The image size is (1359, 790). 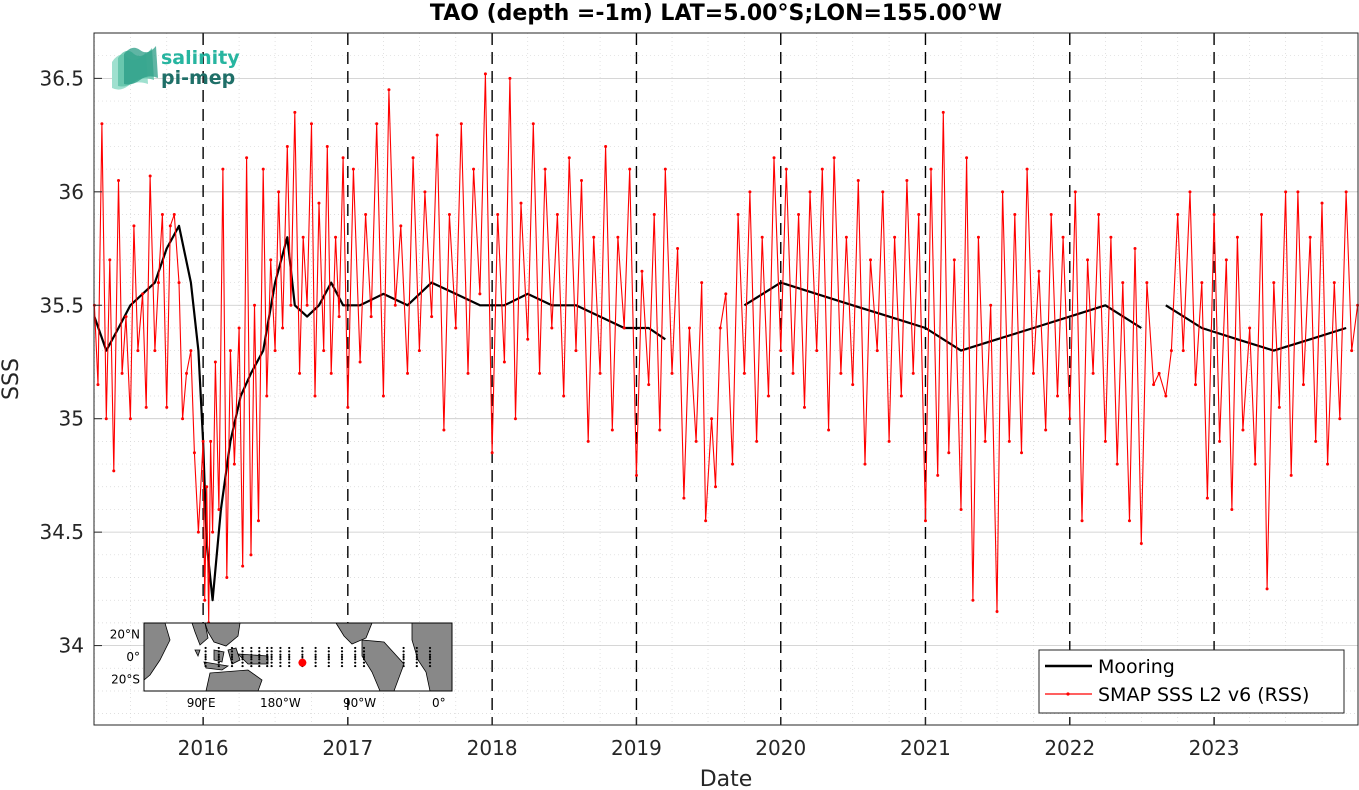 I want to click on salinity-pi-mep-logo: salinity pi-mep, so click(x=176, y=68).